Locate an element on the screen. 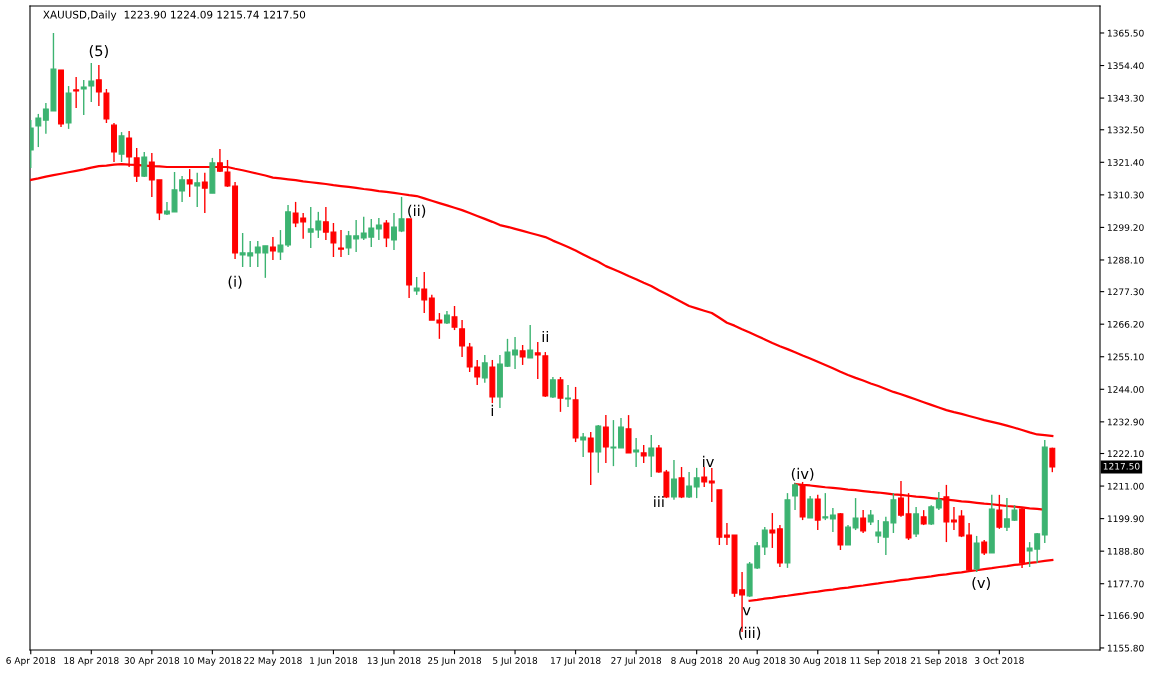 The height and width of the screenshot is (673, 1149). x-tick-label: 22 May 2018 is located at coordinates (273, 661).